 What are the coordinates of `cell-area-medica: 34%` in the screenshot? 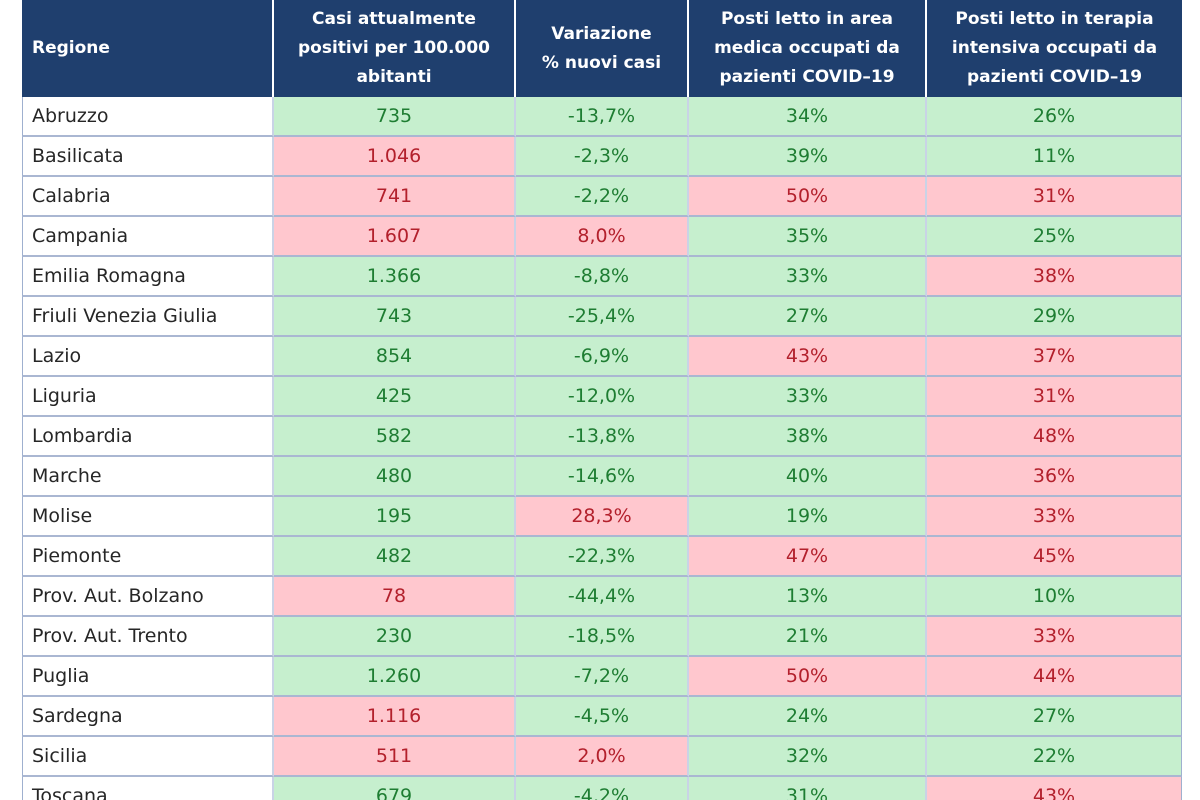 It's located at (808, 117).